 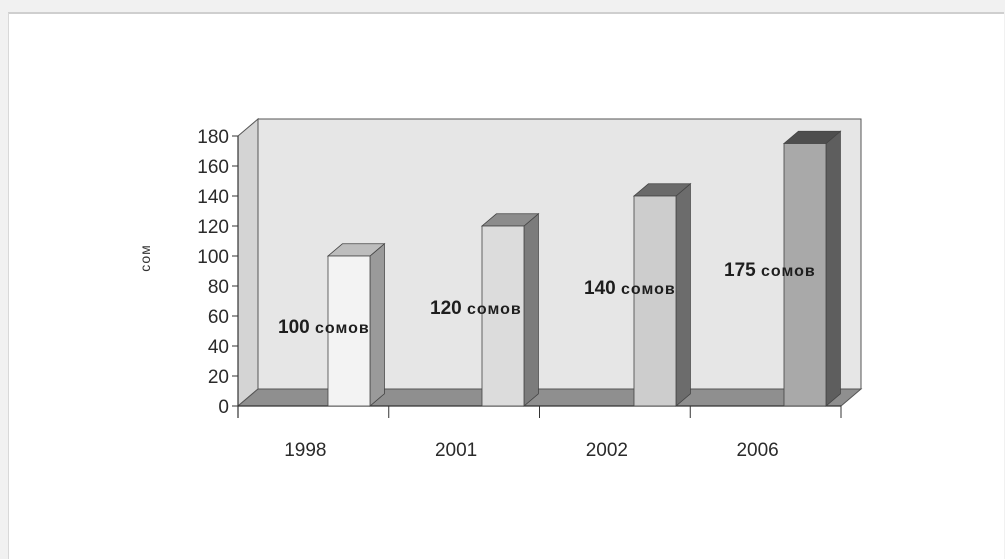 What do you see at coordinates (218, 347) in the screenshot?
I see `y-tick-label: 40` at bounding box center [218, 347].